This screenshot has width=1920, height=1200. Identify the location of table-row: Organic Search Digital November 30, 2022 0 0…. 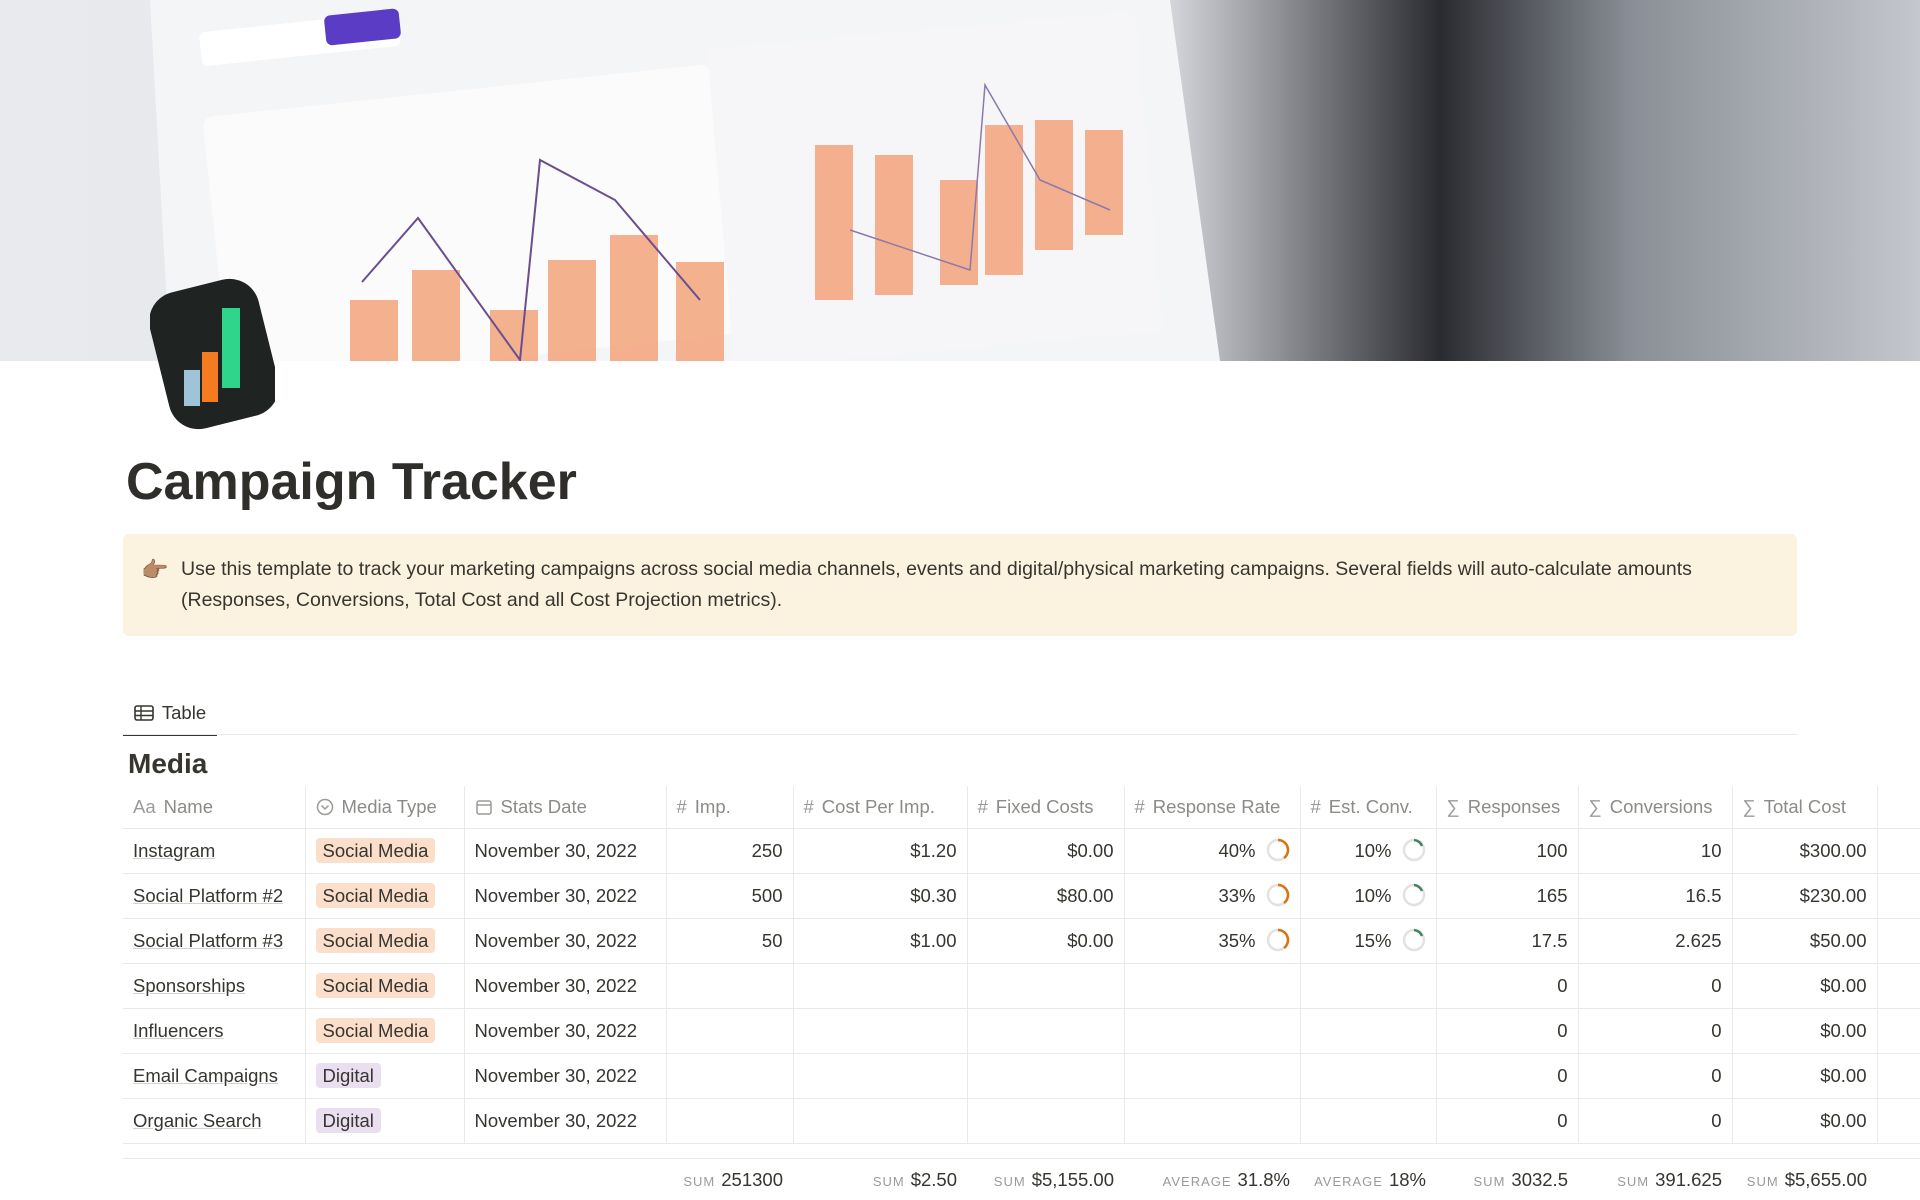
(1021, 1121).